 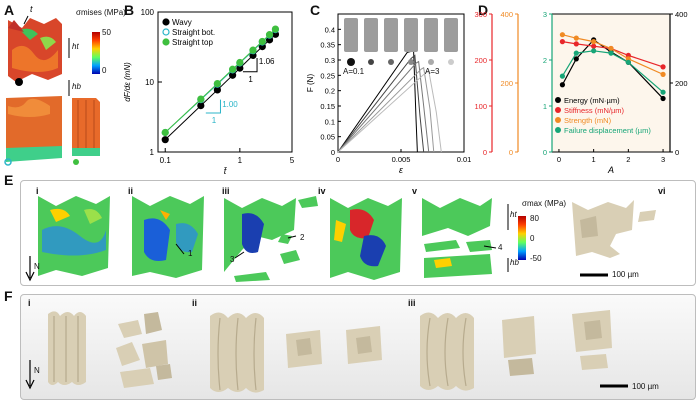 What do you see at coordinates (31, 9) in the screenshot?
I see `thickness-label: t` at bounding box center [31, 9].